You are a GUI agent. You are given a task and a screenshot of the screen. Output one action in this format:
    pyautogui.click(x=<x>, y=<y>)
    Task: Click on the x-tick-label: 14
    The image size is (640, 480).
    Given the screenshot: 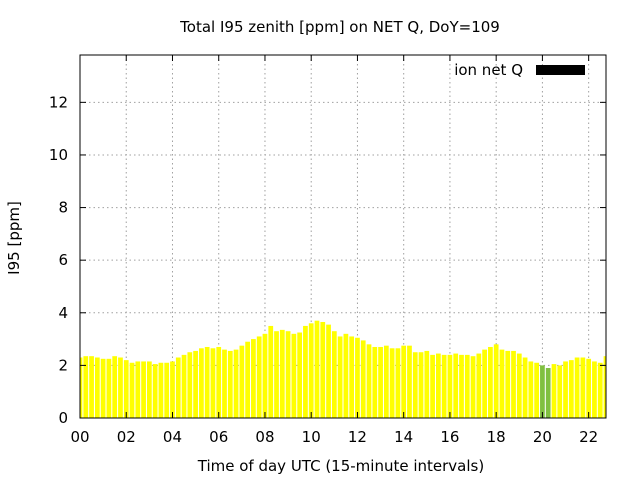 What is the action you would take?
    pyautogui.click(x=403, y=437)
    